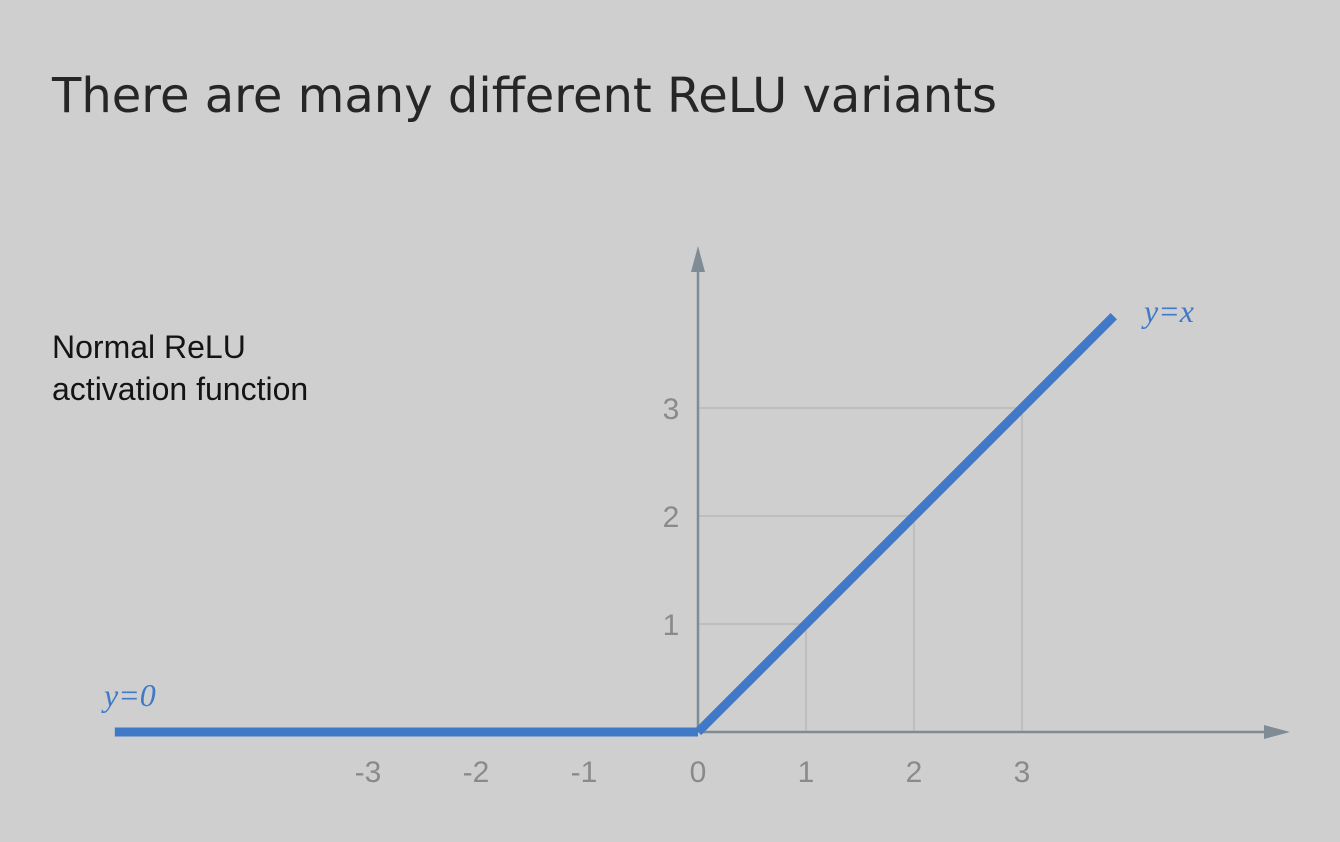 The width and height of the screenshot is (1340, 842). I want to click on slide-title: There are many different ReLU variants, so click(525, 96).